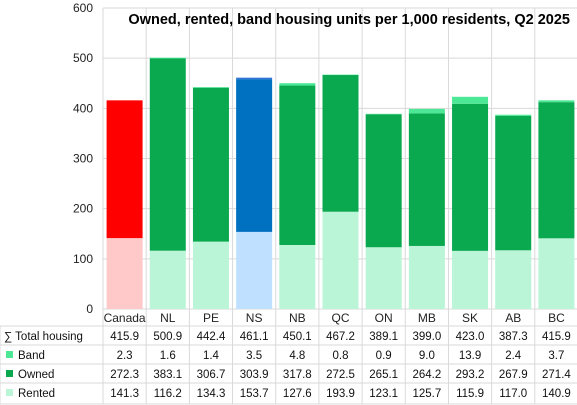 The width and height of the screenshot is (577, 405). What do you see at coordinates (556, 101) in the screenshot?
I see `bar-band-bc` at bounding box center [556, 101].